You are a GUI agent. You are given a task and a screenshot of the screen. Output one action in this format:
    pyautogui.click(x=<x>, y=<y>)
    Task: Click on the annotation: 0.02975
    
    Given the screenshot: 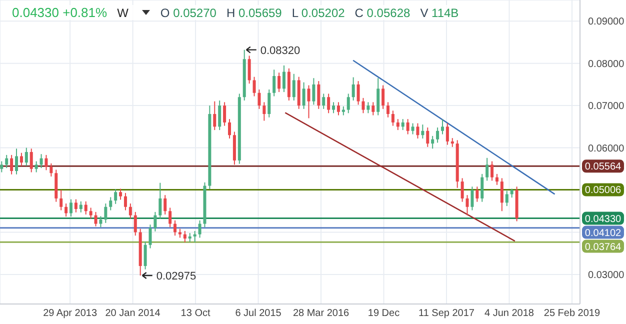 What is the action you would take?
    pyautogui.click(x=176, y=276)
    